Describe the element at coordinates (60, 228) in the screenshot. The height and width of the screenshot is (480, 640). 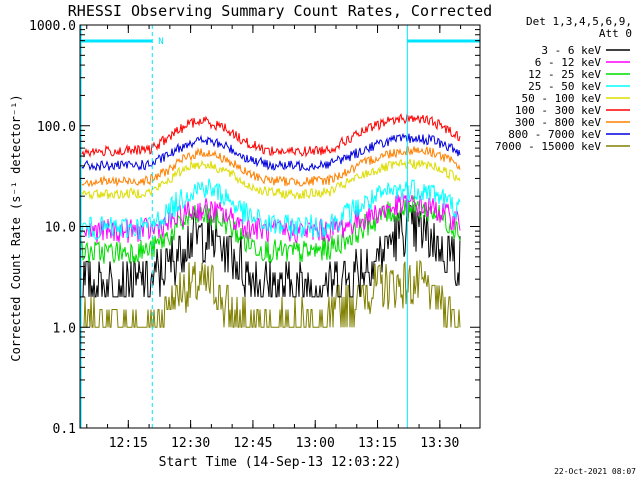
I see `y-tick-label: 10.0` at that location.